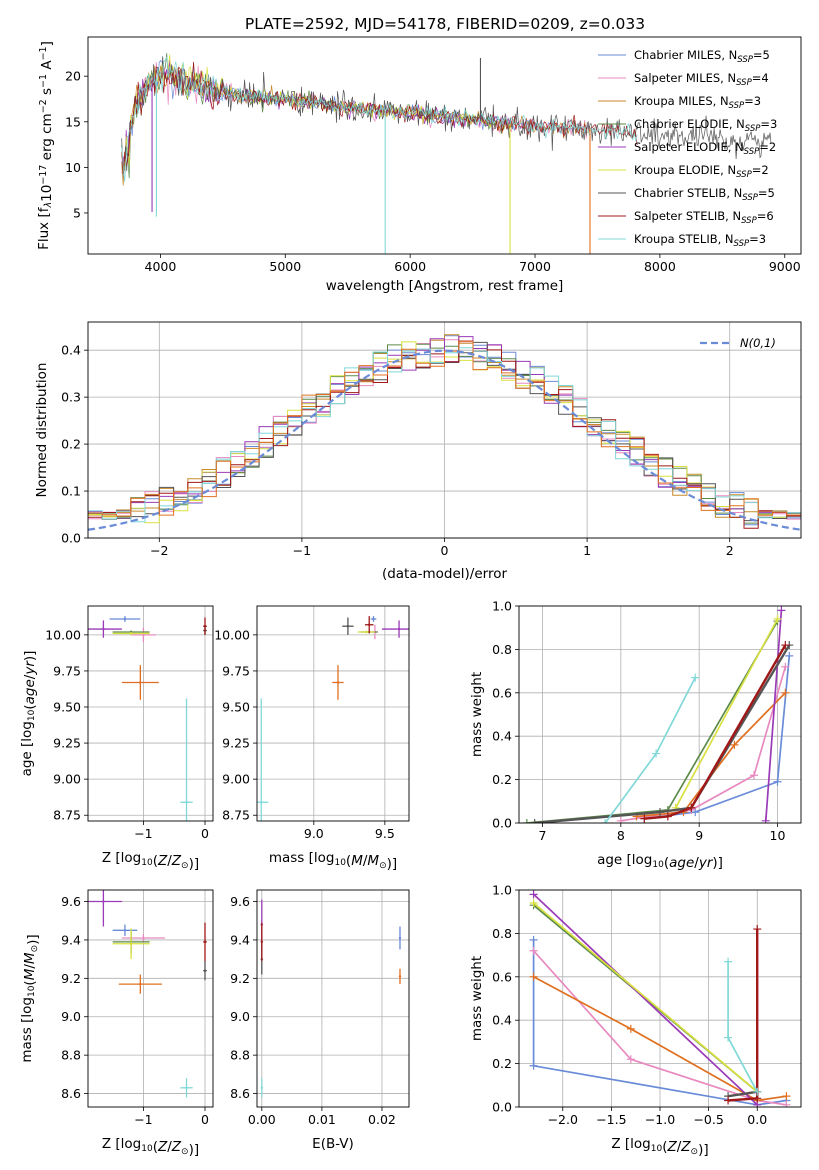  I want to click on spectrum-xlabel: wavelength [Angstrom, rest frame], so click(445, 286).